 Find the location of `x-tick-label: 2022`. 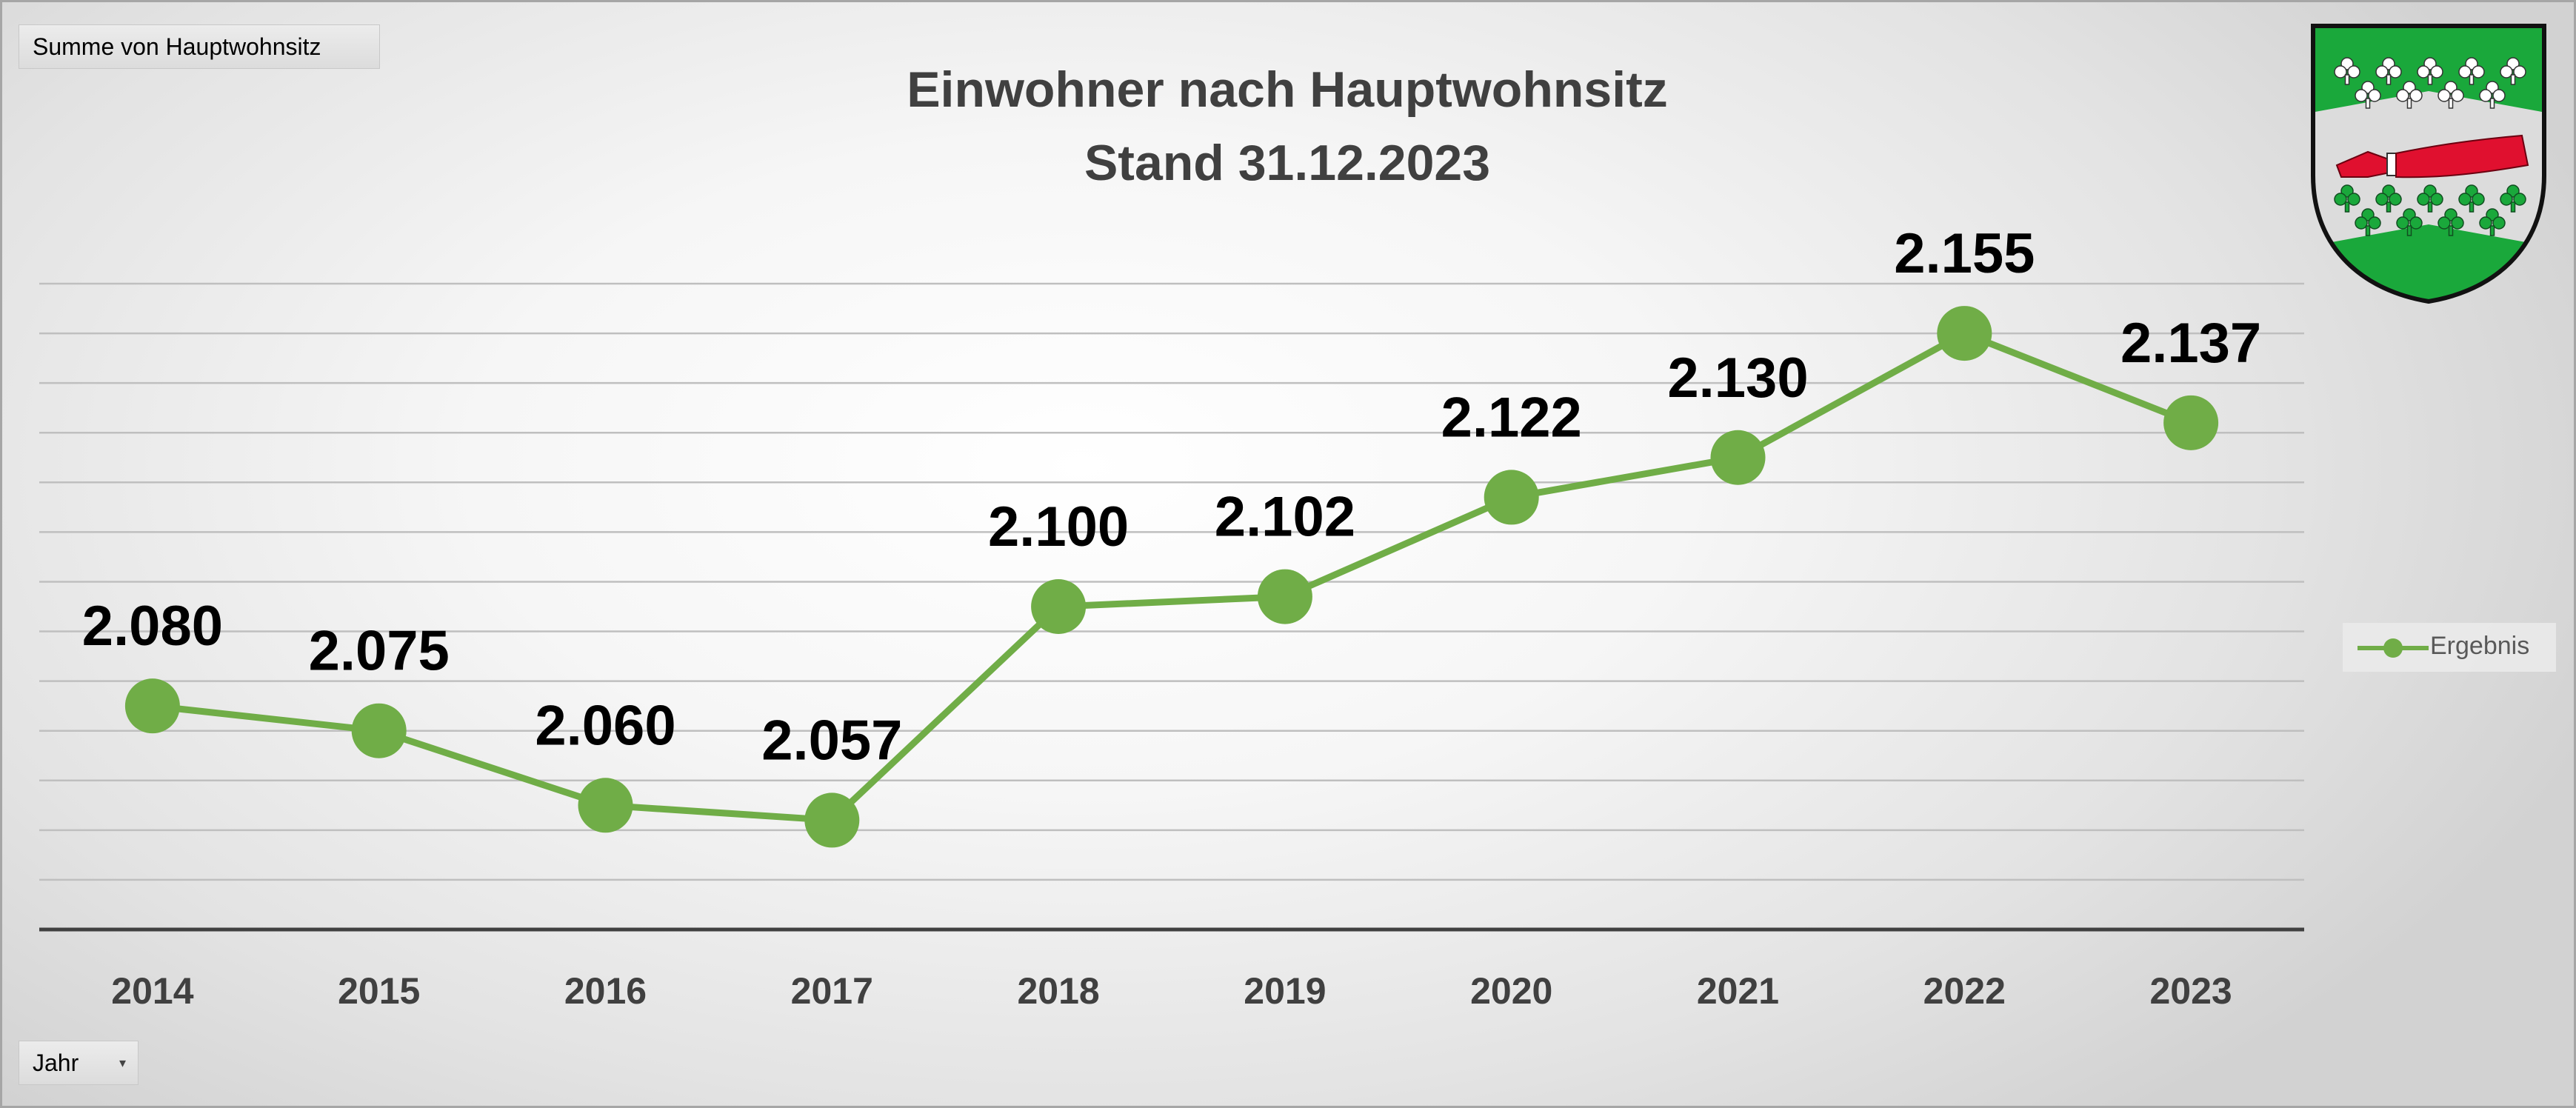

x-tick-label: 2022 is located at coordinates (1964, 991).